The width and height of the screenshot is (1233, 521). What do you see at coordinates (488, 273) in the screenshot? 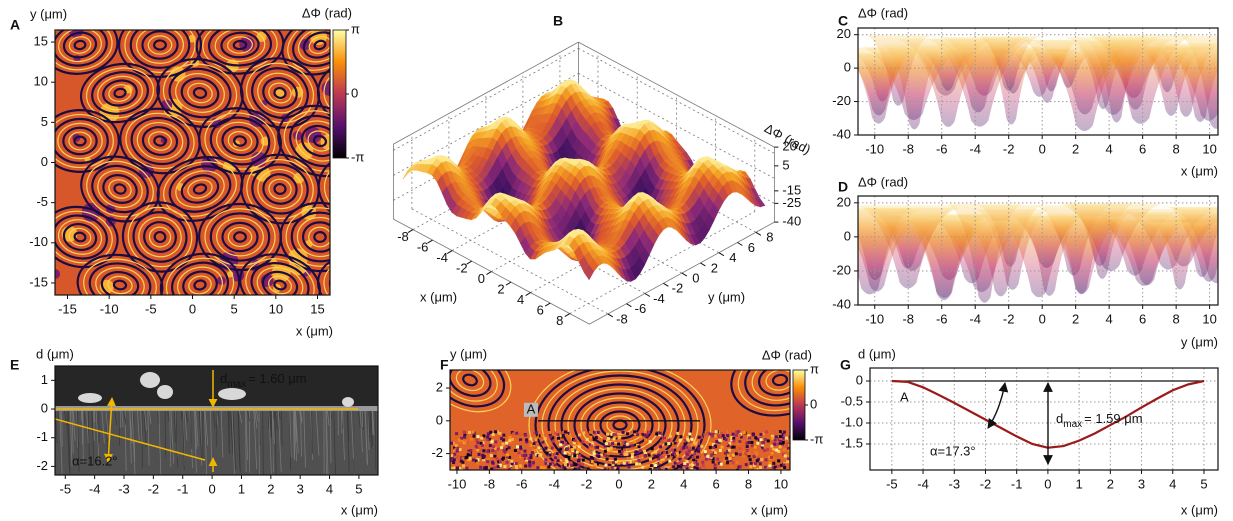
I see `x-tick` at bounding box center [488, 273].